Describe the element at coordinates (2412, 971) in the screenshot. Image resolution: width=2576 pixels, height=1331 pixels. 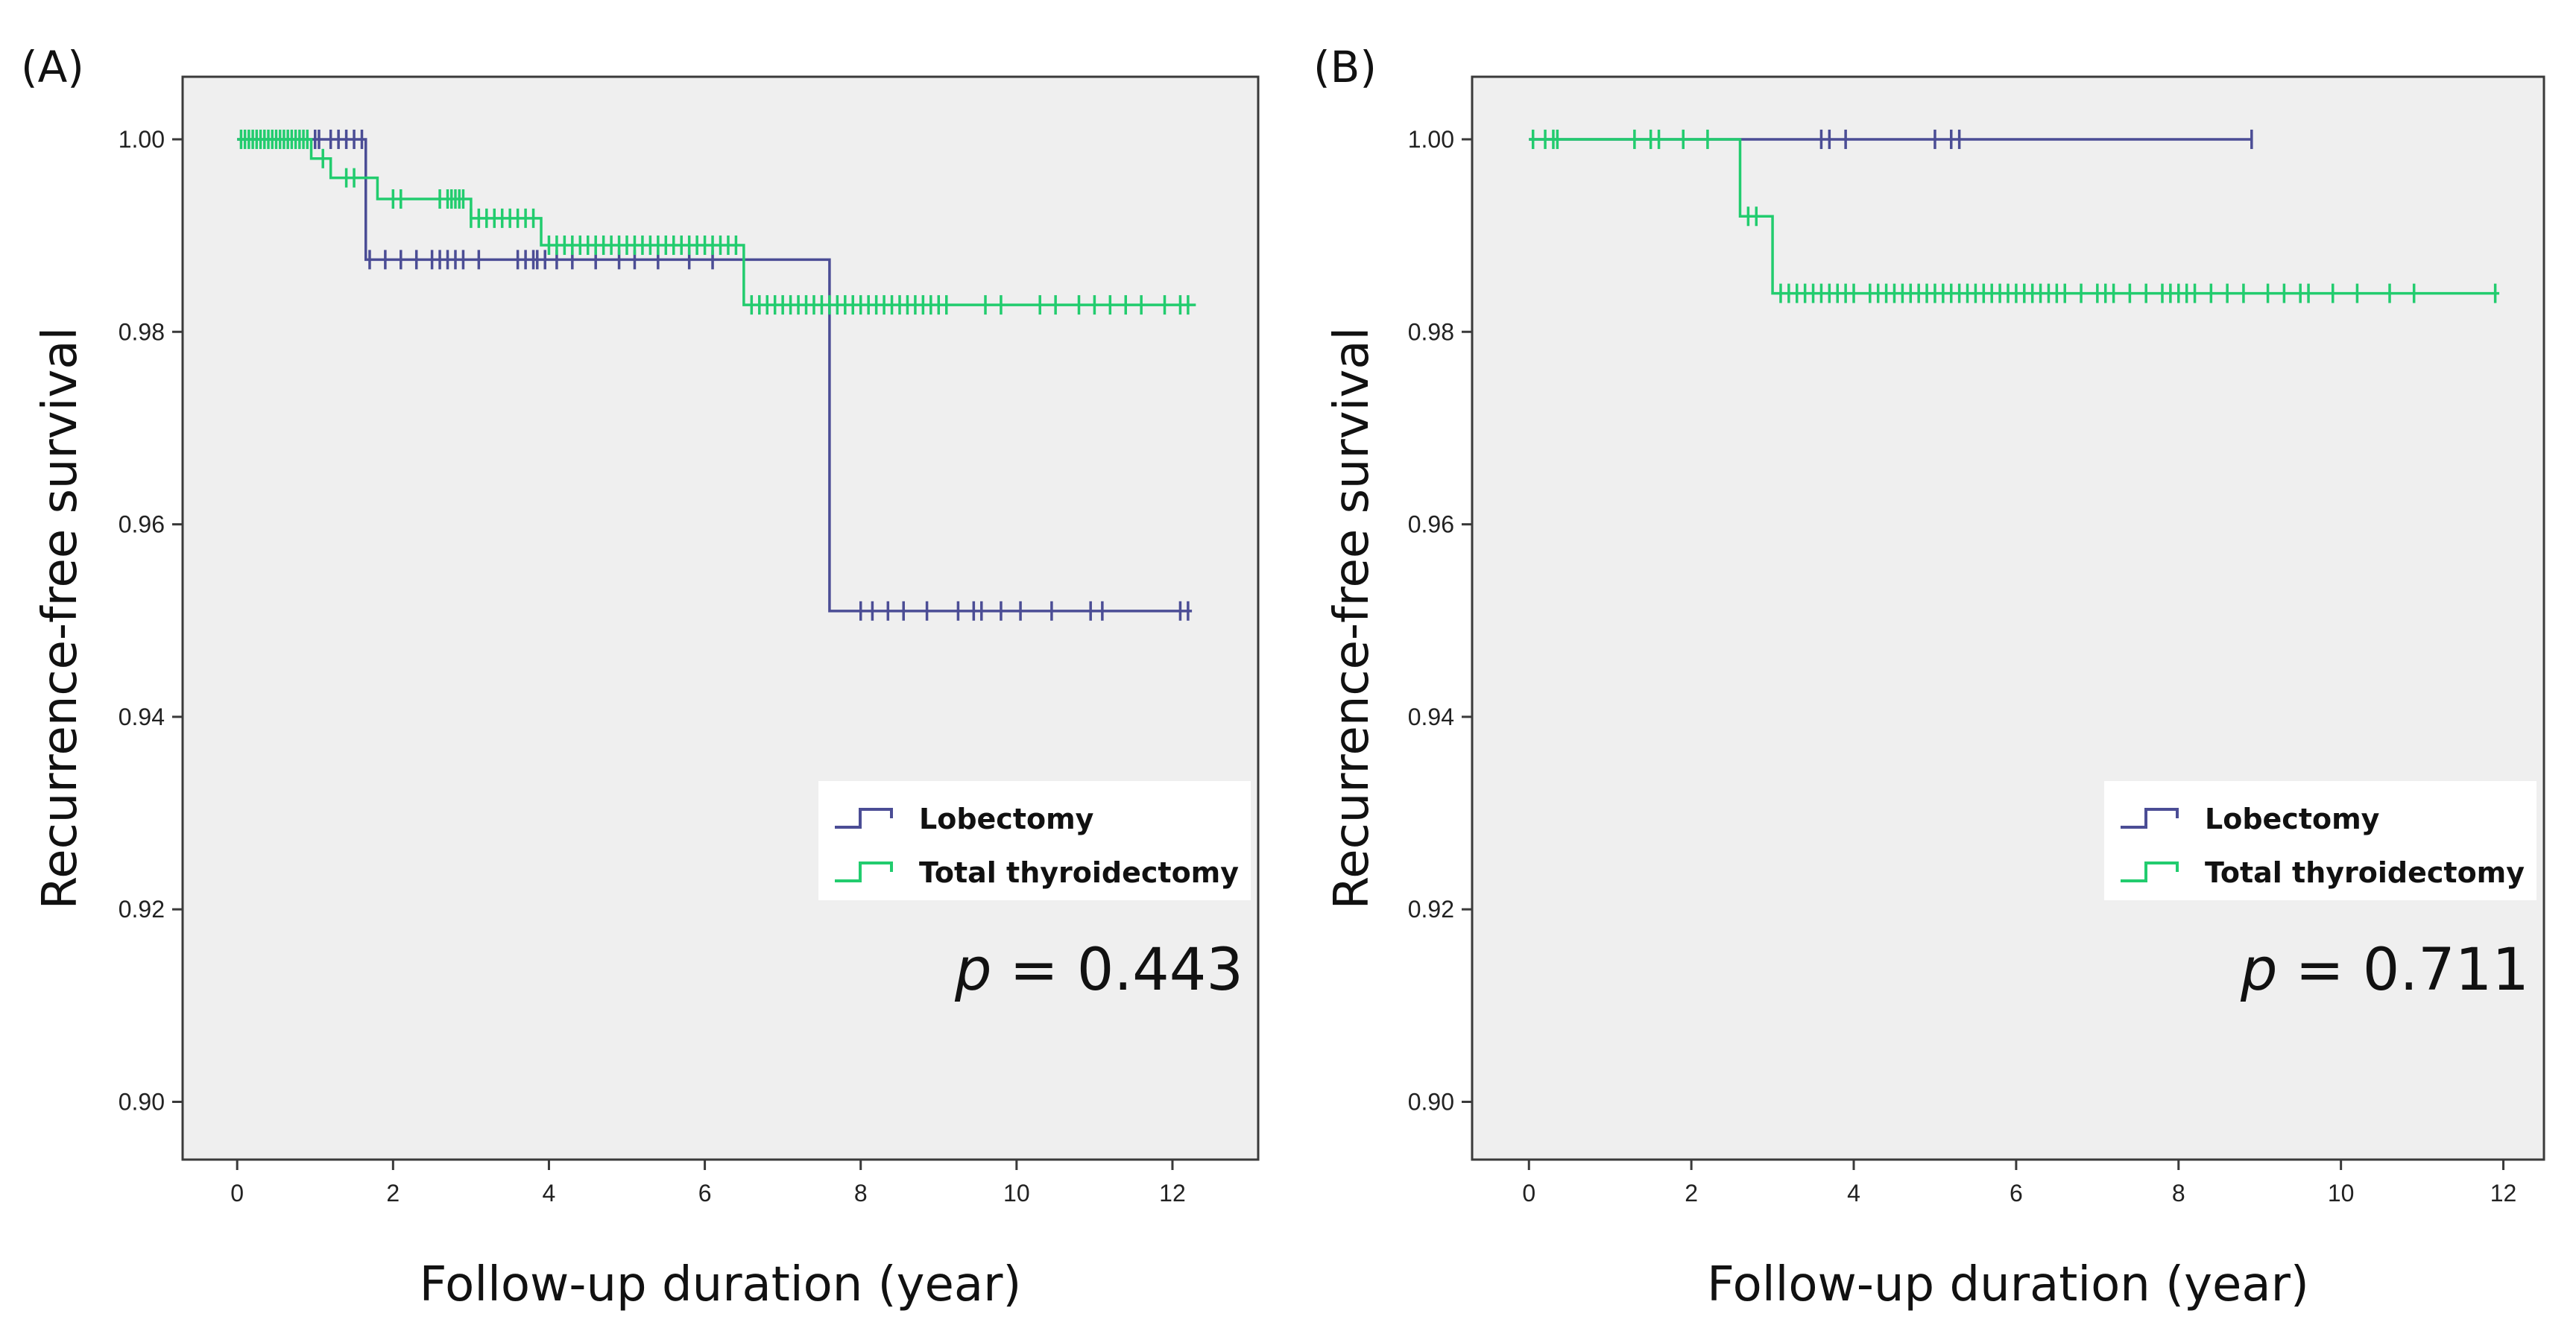
I see `p-value-text: = 0.711` at that location.